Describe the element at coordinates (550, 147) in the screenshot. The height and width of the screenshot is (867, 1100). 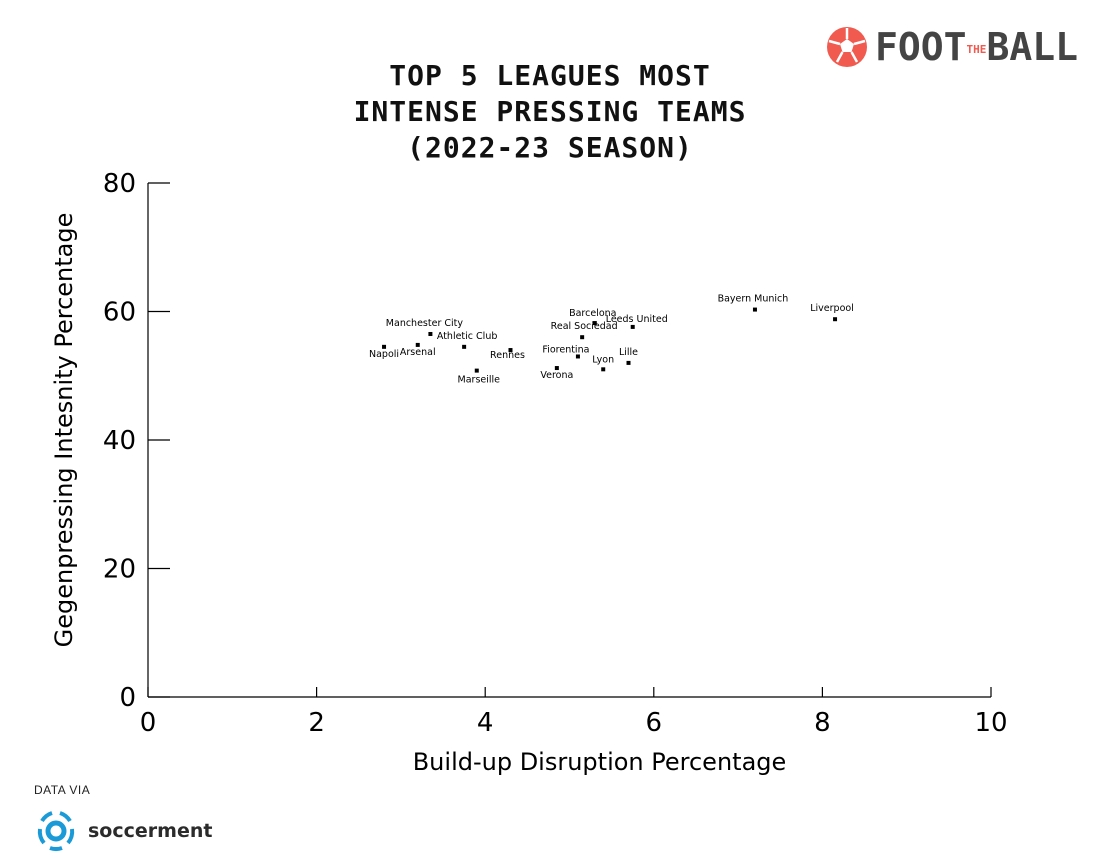
I see `title-line-3: (2022-23 SEASON)` at that location.